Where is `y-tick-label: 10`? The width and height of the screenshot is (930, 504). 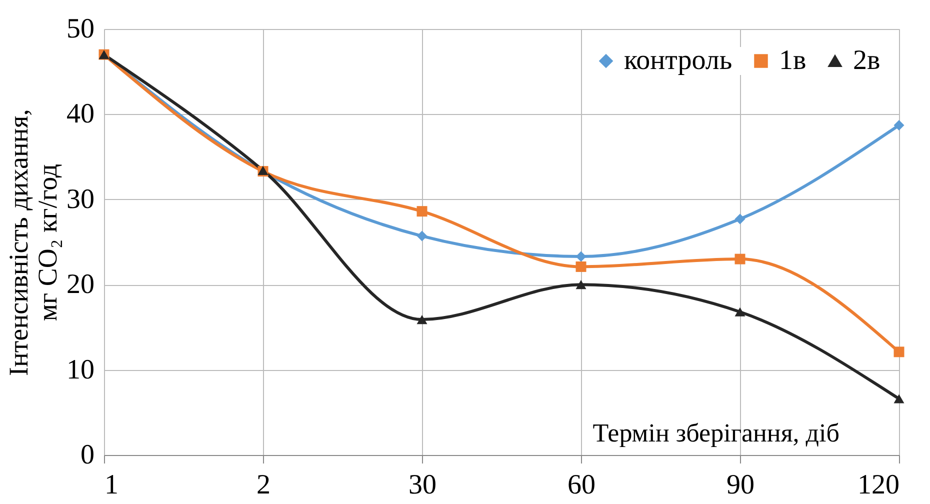
y-tick-label: 10 is located at coordinates (80, 370).